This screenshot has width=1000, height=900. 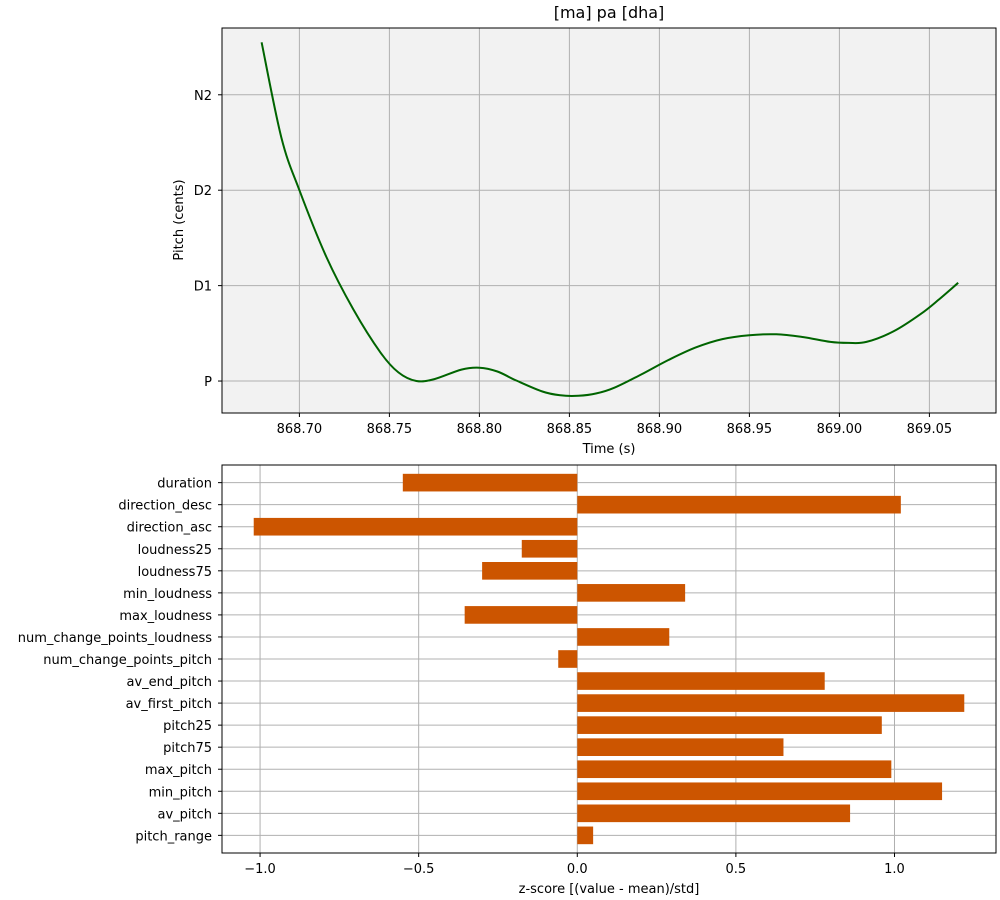 I want to click on top-x-tick-label: 868.80, so click(x=480, y=429).